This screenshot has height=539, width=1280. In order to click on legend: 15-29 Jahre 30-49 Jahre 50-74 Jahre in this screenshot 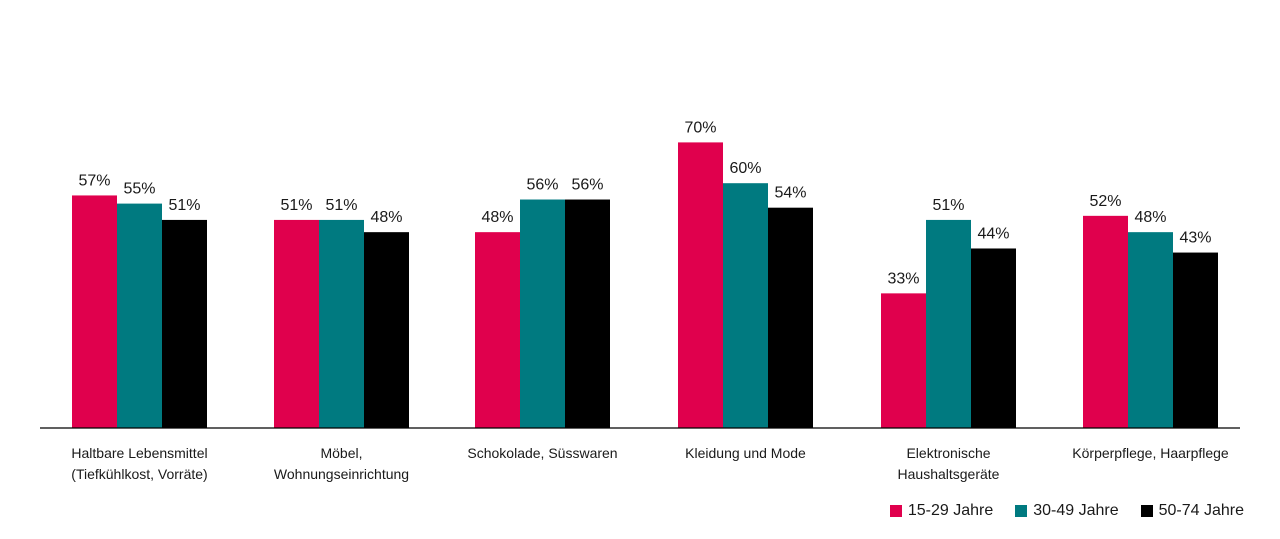, I will do `click(1066, 511)`.